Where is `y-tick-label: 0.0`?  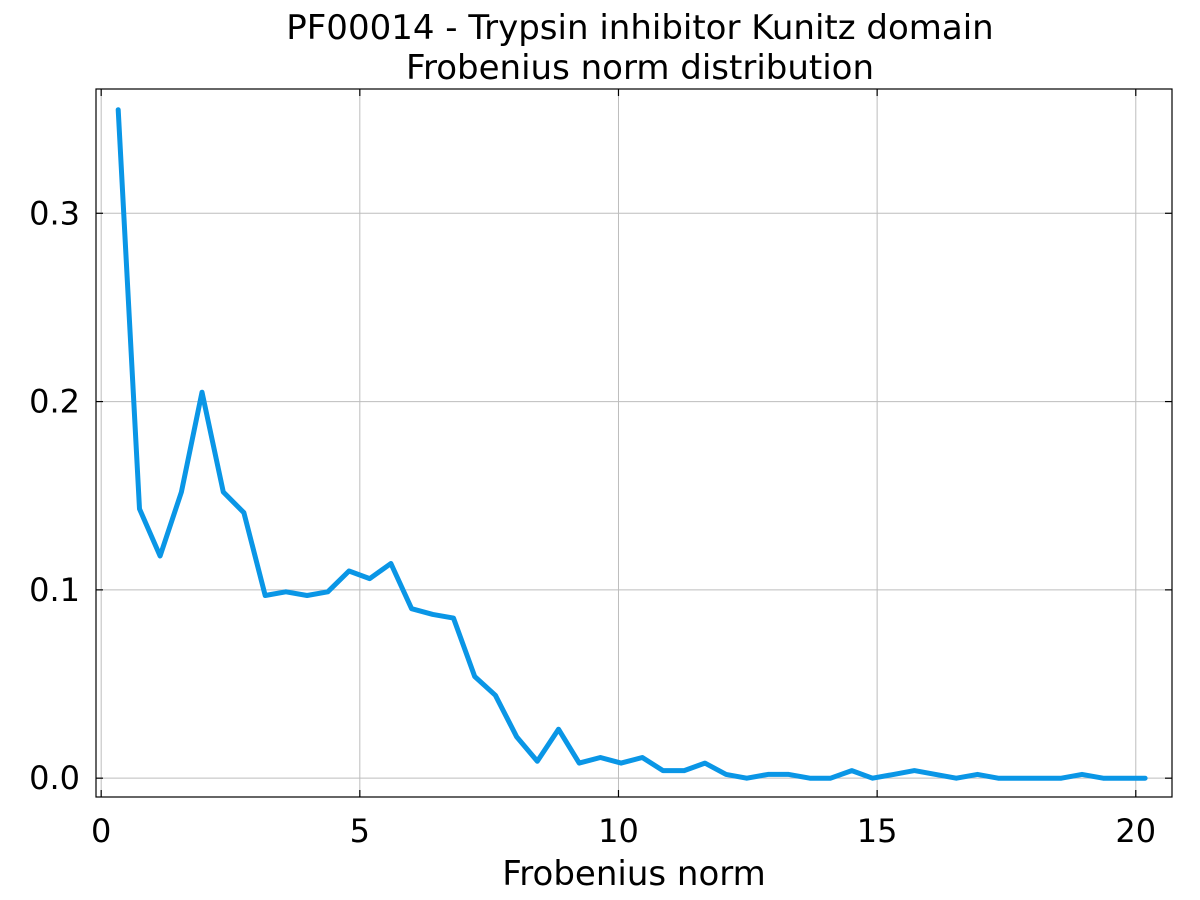 y-tick-label: 0.0 is located at coordinates (54, 778).